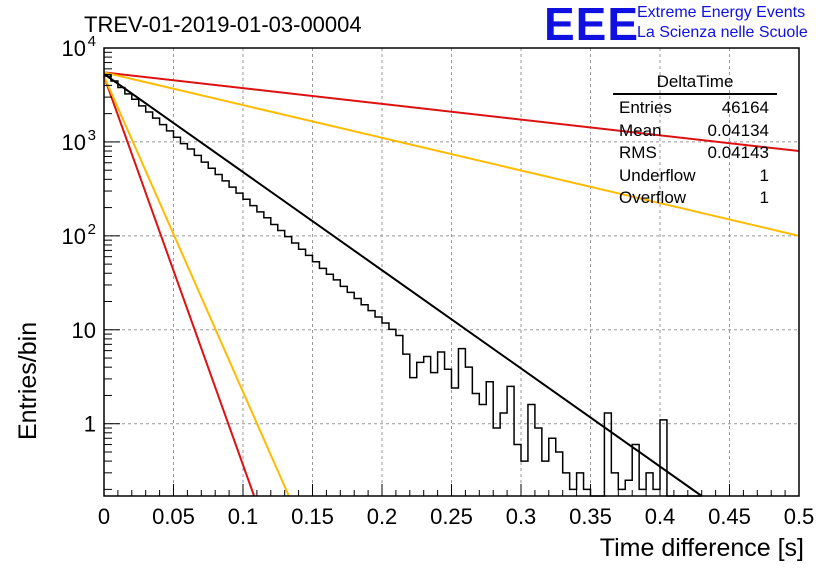 The height and width of the screenshot is (572, 836). Describe the element at coordinates (721, 12) in the screenshot. I see `logo-line-1: Extreme Energy Events` at that location.